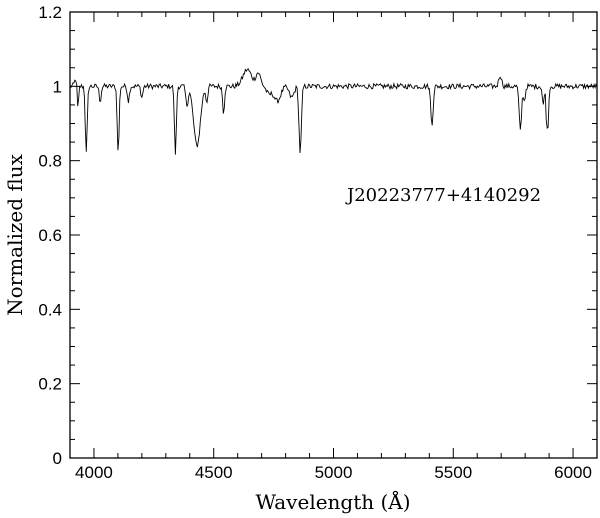 This screenshot has width=600, height=518. What do you see at coordinates (50, 161) in the screenshot?
I see `y-tick-label: 0.8` at bounding box center [50, 161].